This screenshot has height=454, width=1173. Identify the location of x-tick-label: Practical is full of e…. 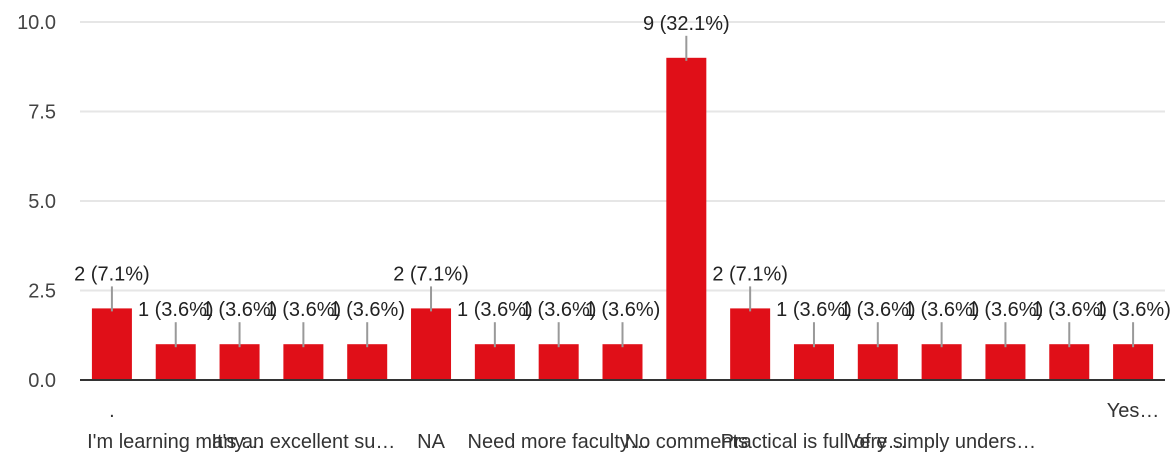
(814, 442).